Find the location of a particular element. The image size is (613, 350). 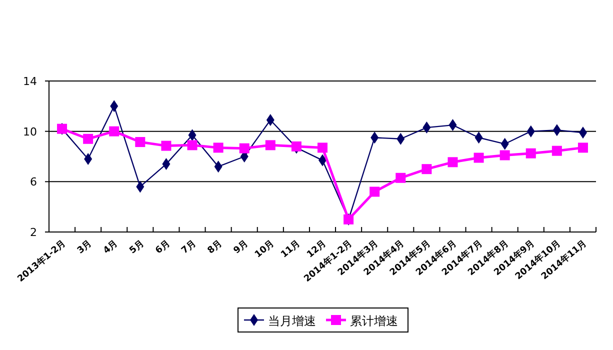

y-tick-label: 2 is located at coordinates (33, 232).